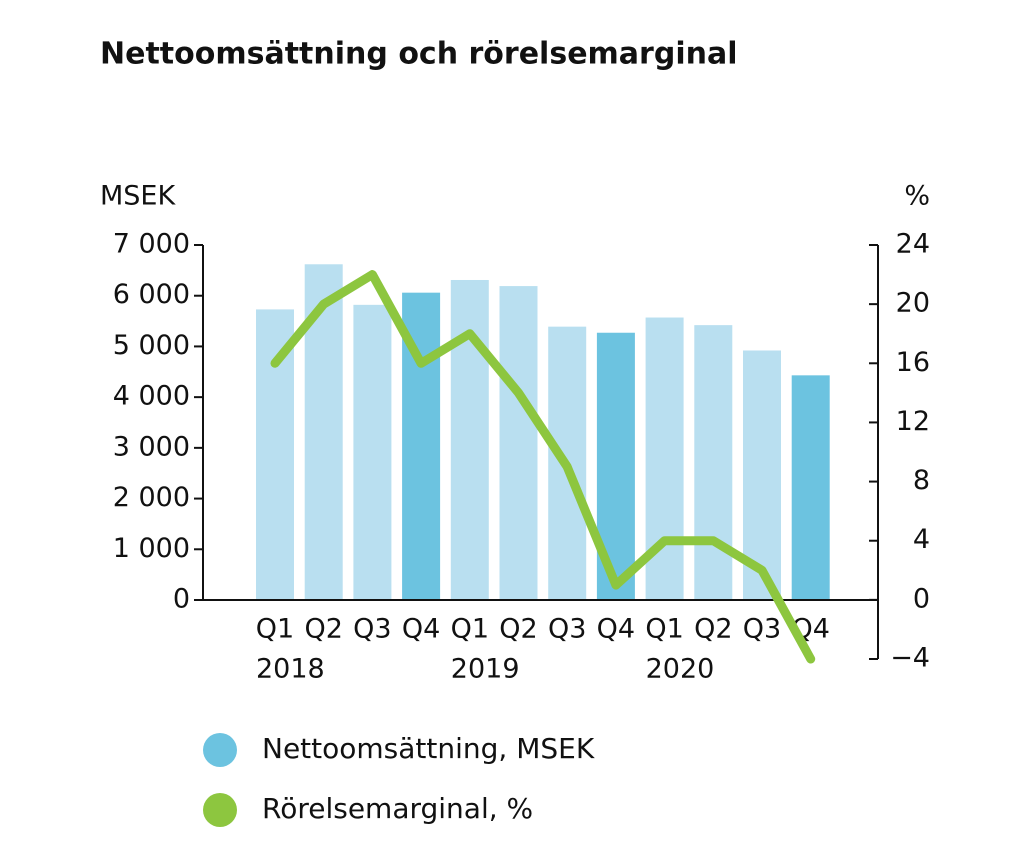  Describe the element at coordinates (921, 480) in the screenshot. I see `y2-tick-label: 8` at that location.